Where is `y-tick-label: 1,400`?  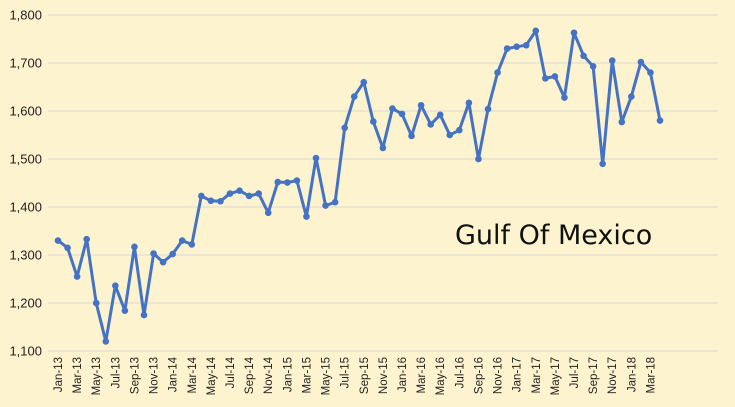 y-tick-label: 1,400 is located at coordinates (25, 207).